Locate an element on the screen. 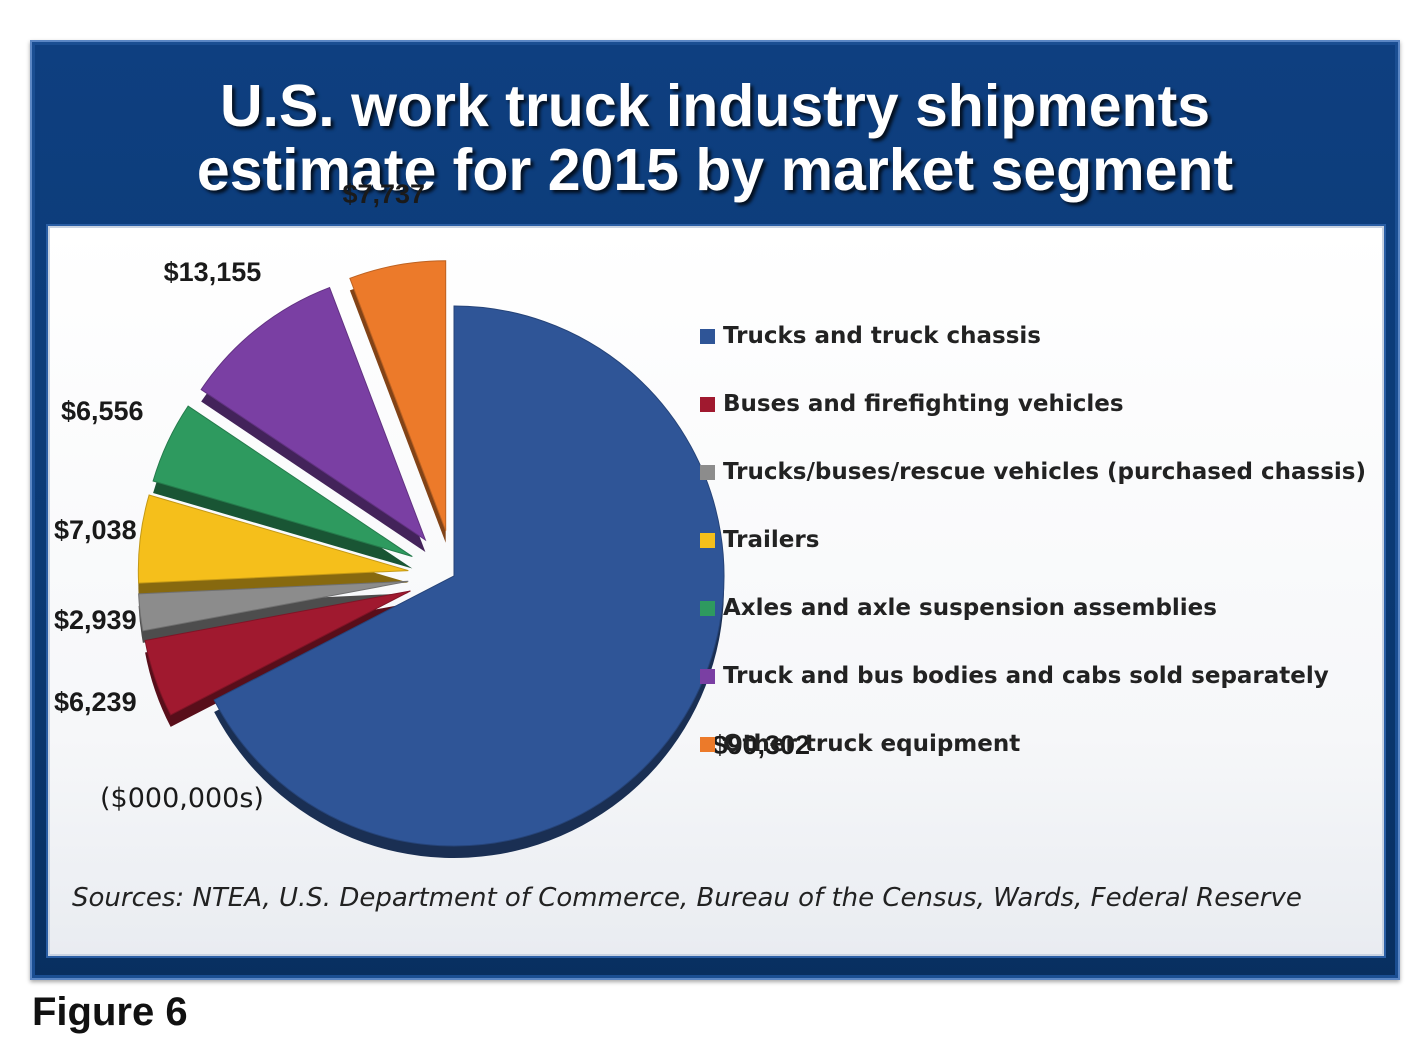  slice-value-label-4: $6,556 is located at coordinates (102, 411).